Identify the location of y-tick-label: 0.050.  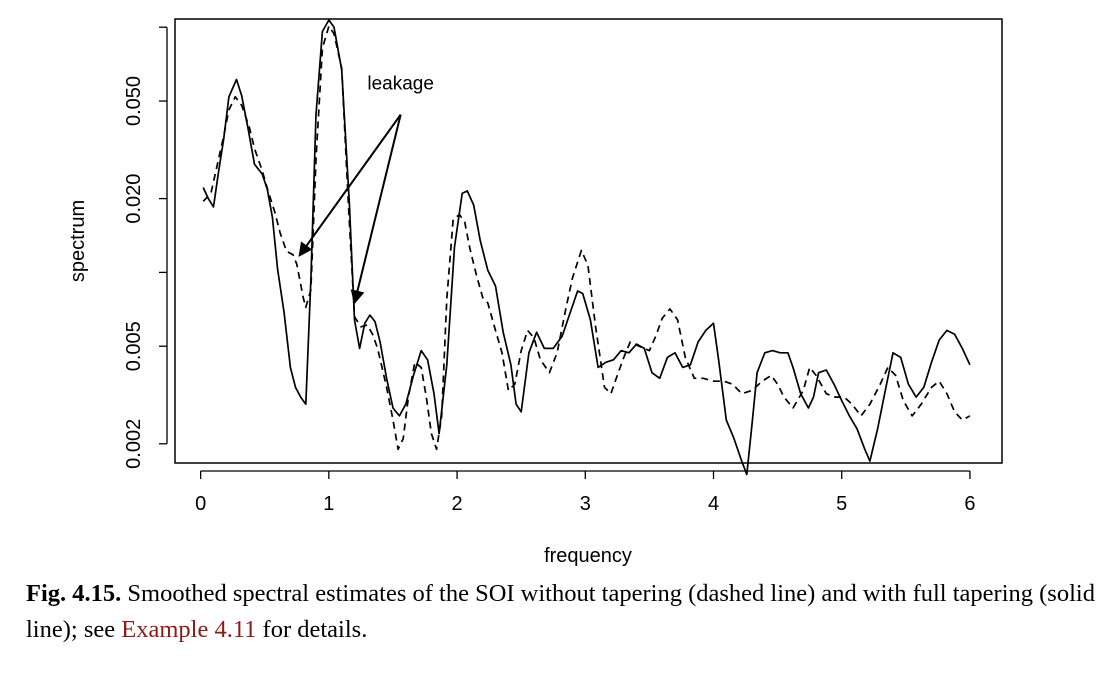
(134, 101).